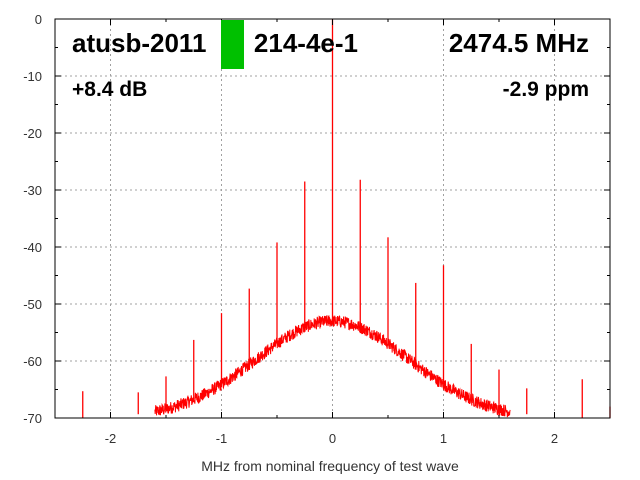 This screenshot has height=480, width=640. What do you see at coordinates (32, 247) in the screenshot?
I see `y-tick-label: -40` at bounding box center [32, 247].